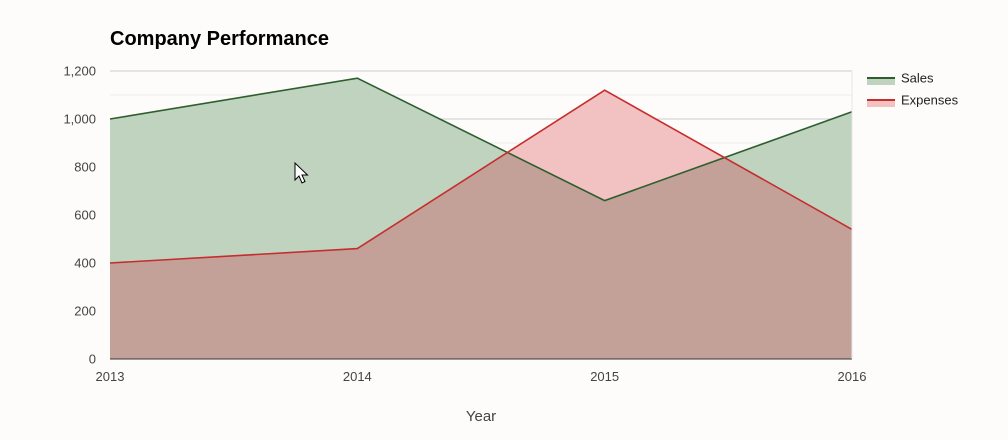 The width and height of the screenshot is (1008, 440). What do you see at coordinates (604, 376) in the screenshot?
I see `x-tick-label: 2015` at bounding box center [604, 376].